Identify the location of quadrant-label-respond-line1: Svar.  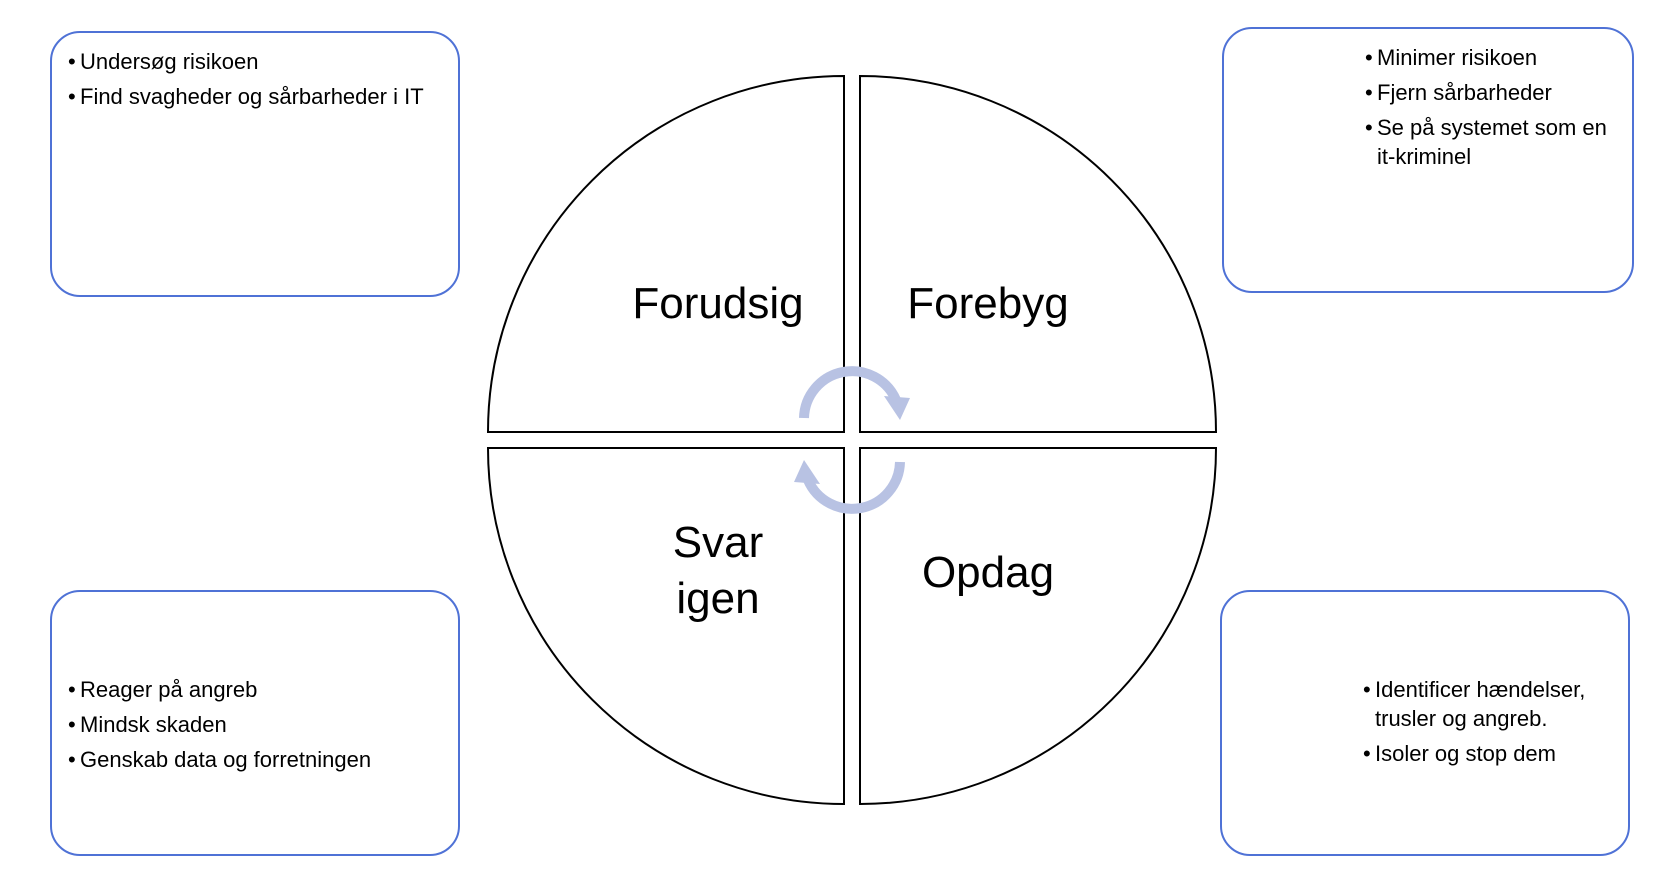
(718, 542).